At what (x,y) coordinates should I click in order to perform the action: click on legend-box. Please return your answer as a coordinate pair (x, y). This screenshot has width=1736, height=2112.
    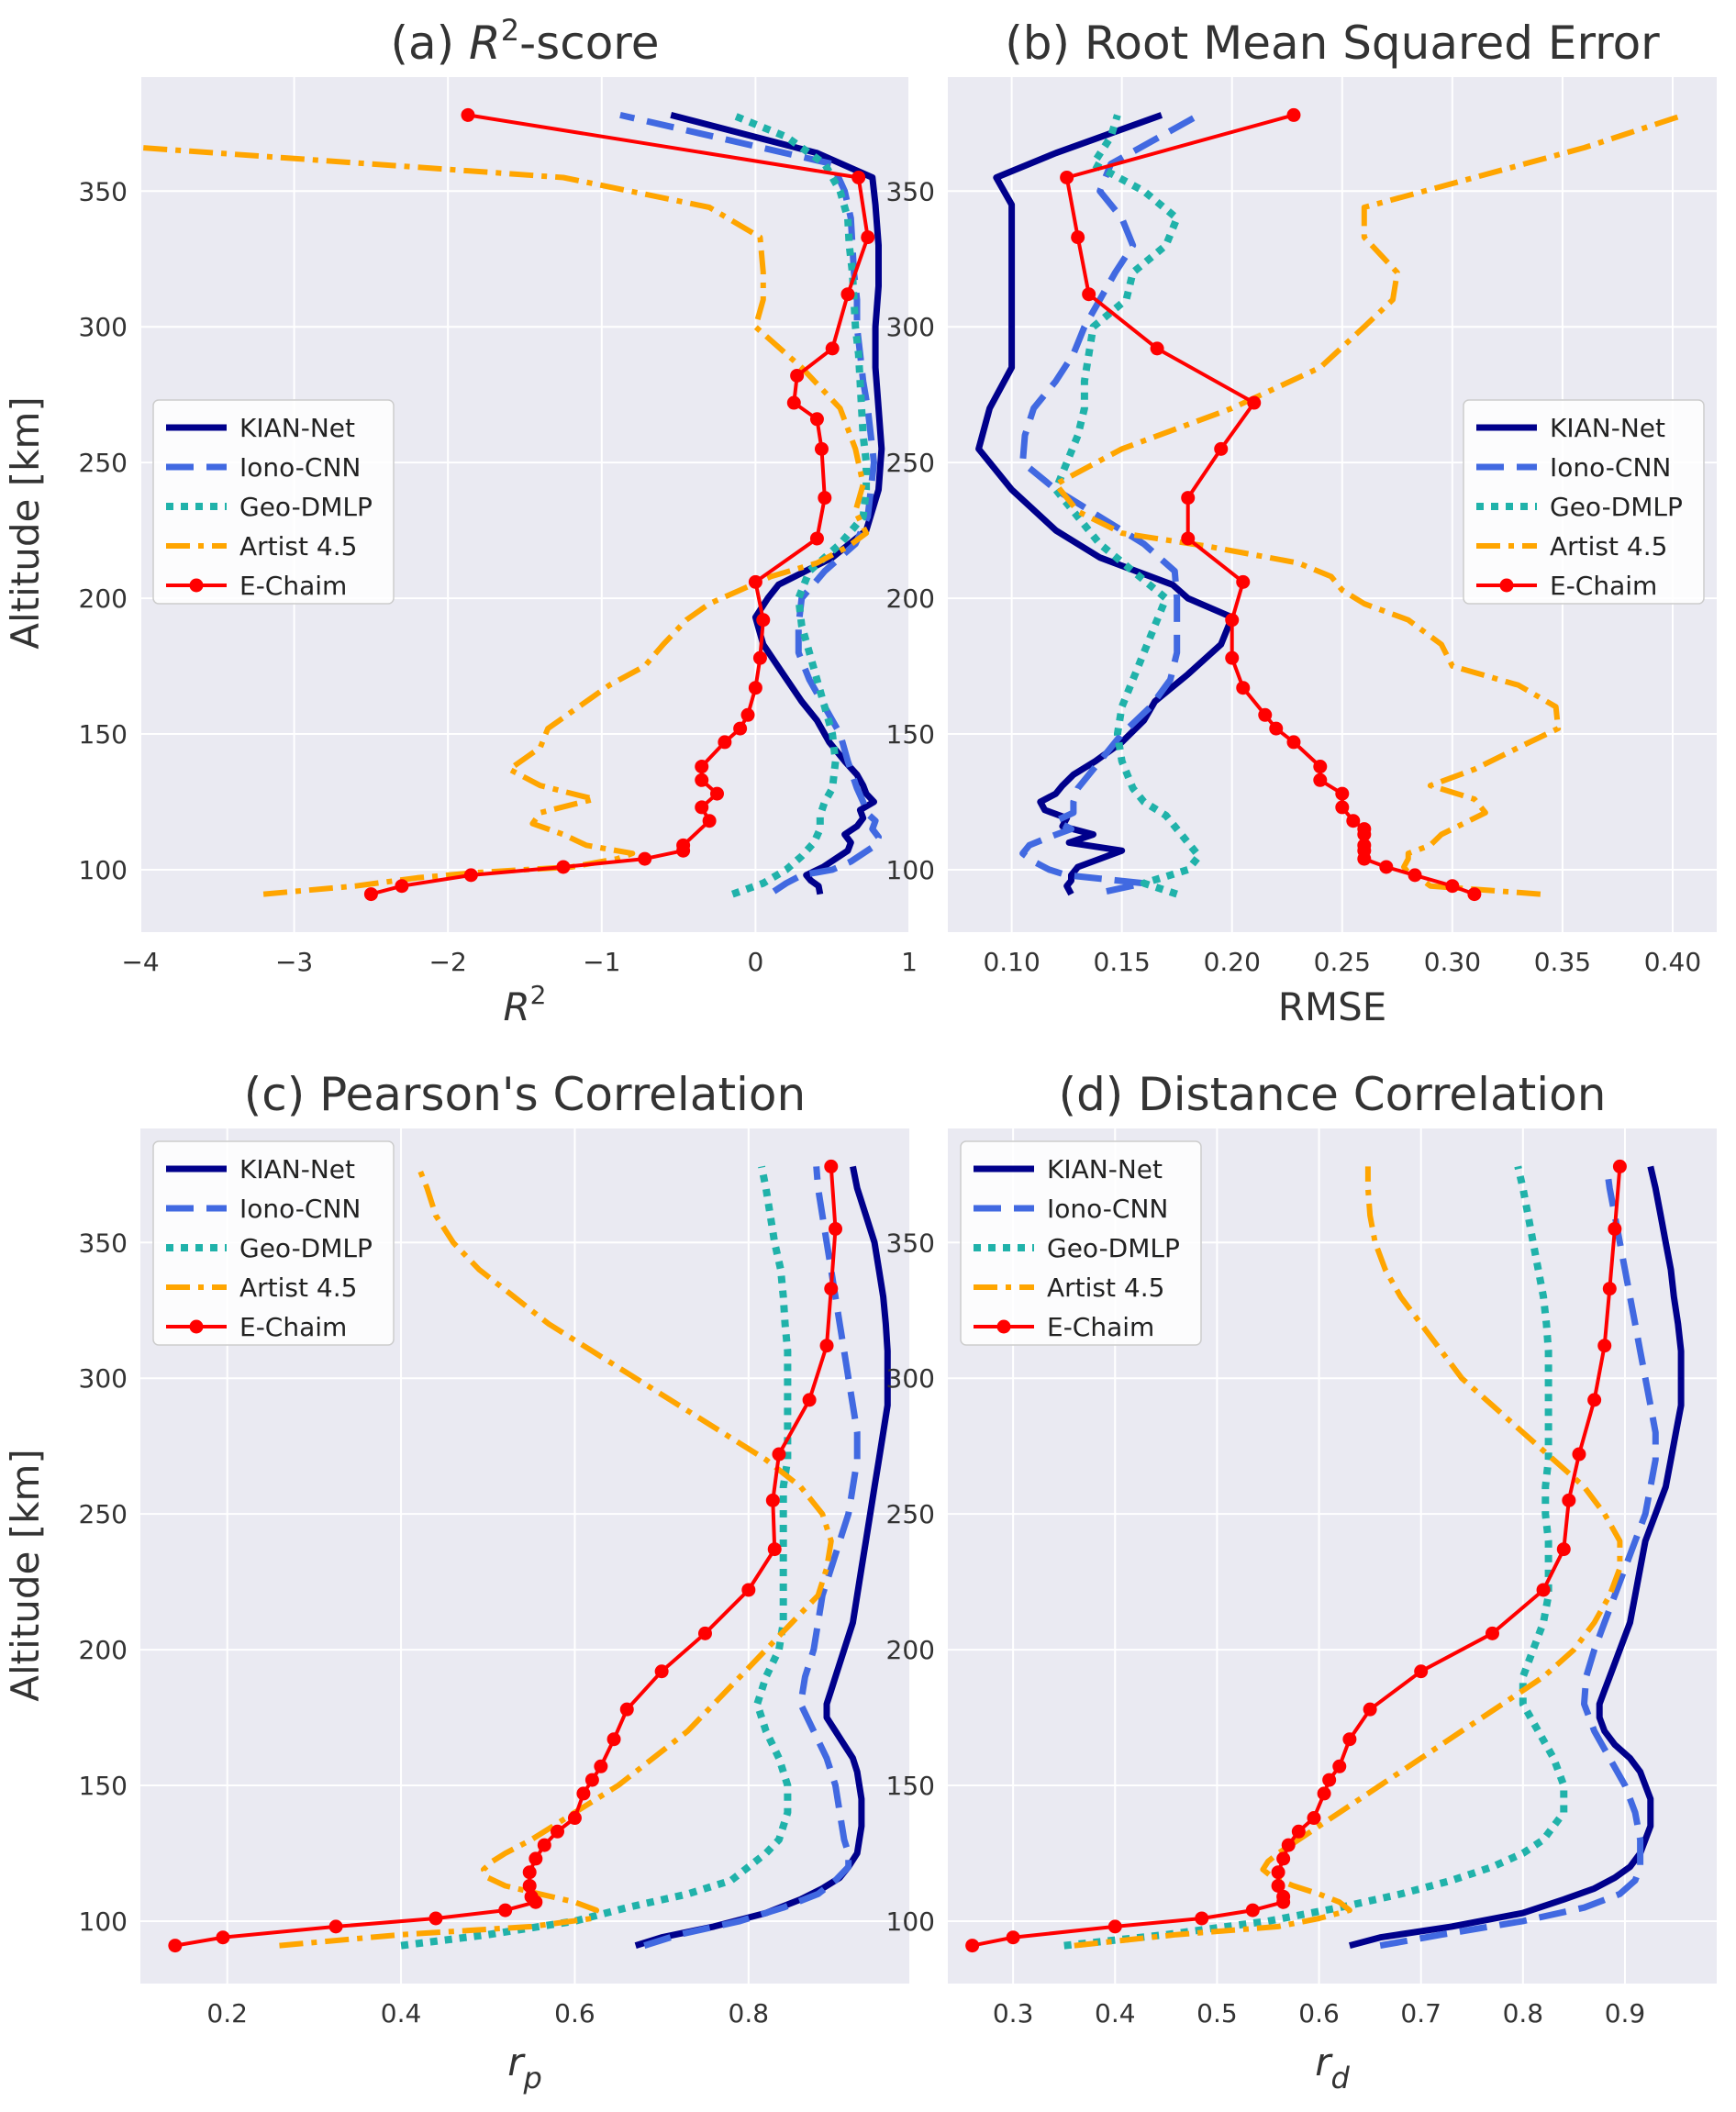
    Looking at the image, I should click on (273, 502).